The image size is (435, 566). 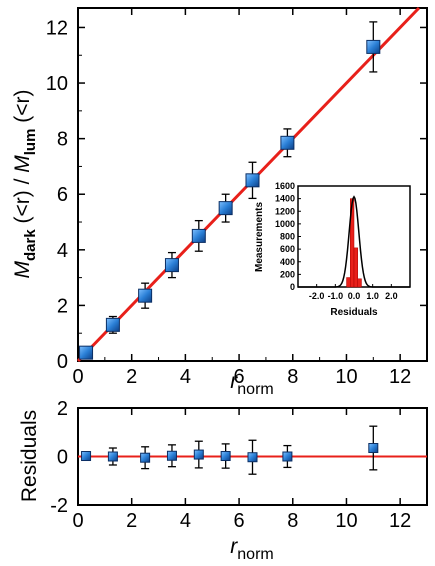 What do you see at coordinates (292, 287) in the screenshot?
I see `inset-y-tick-label: 0` at bounding box center [292, 287].